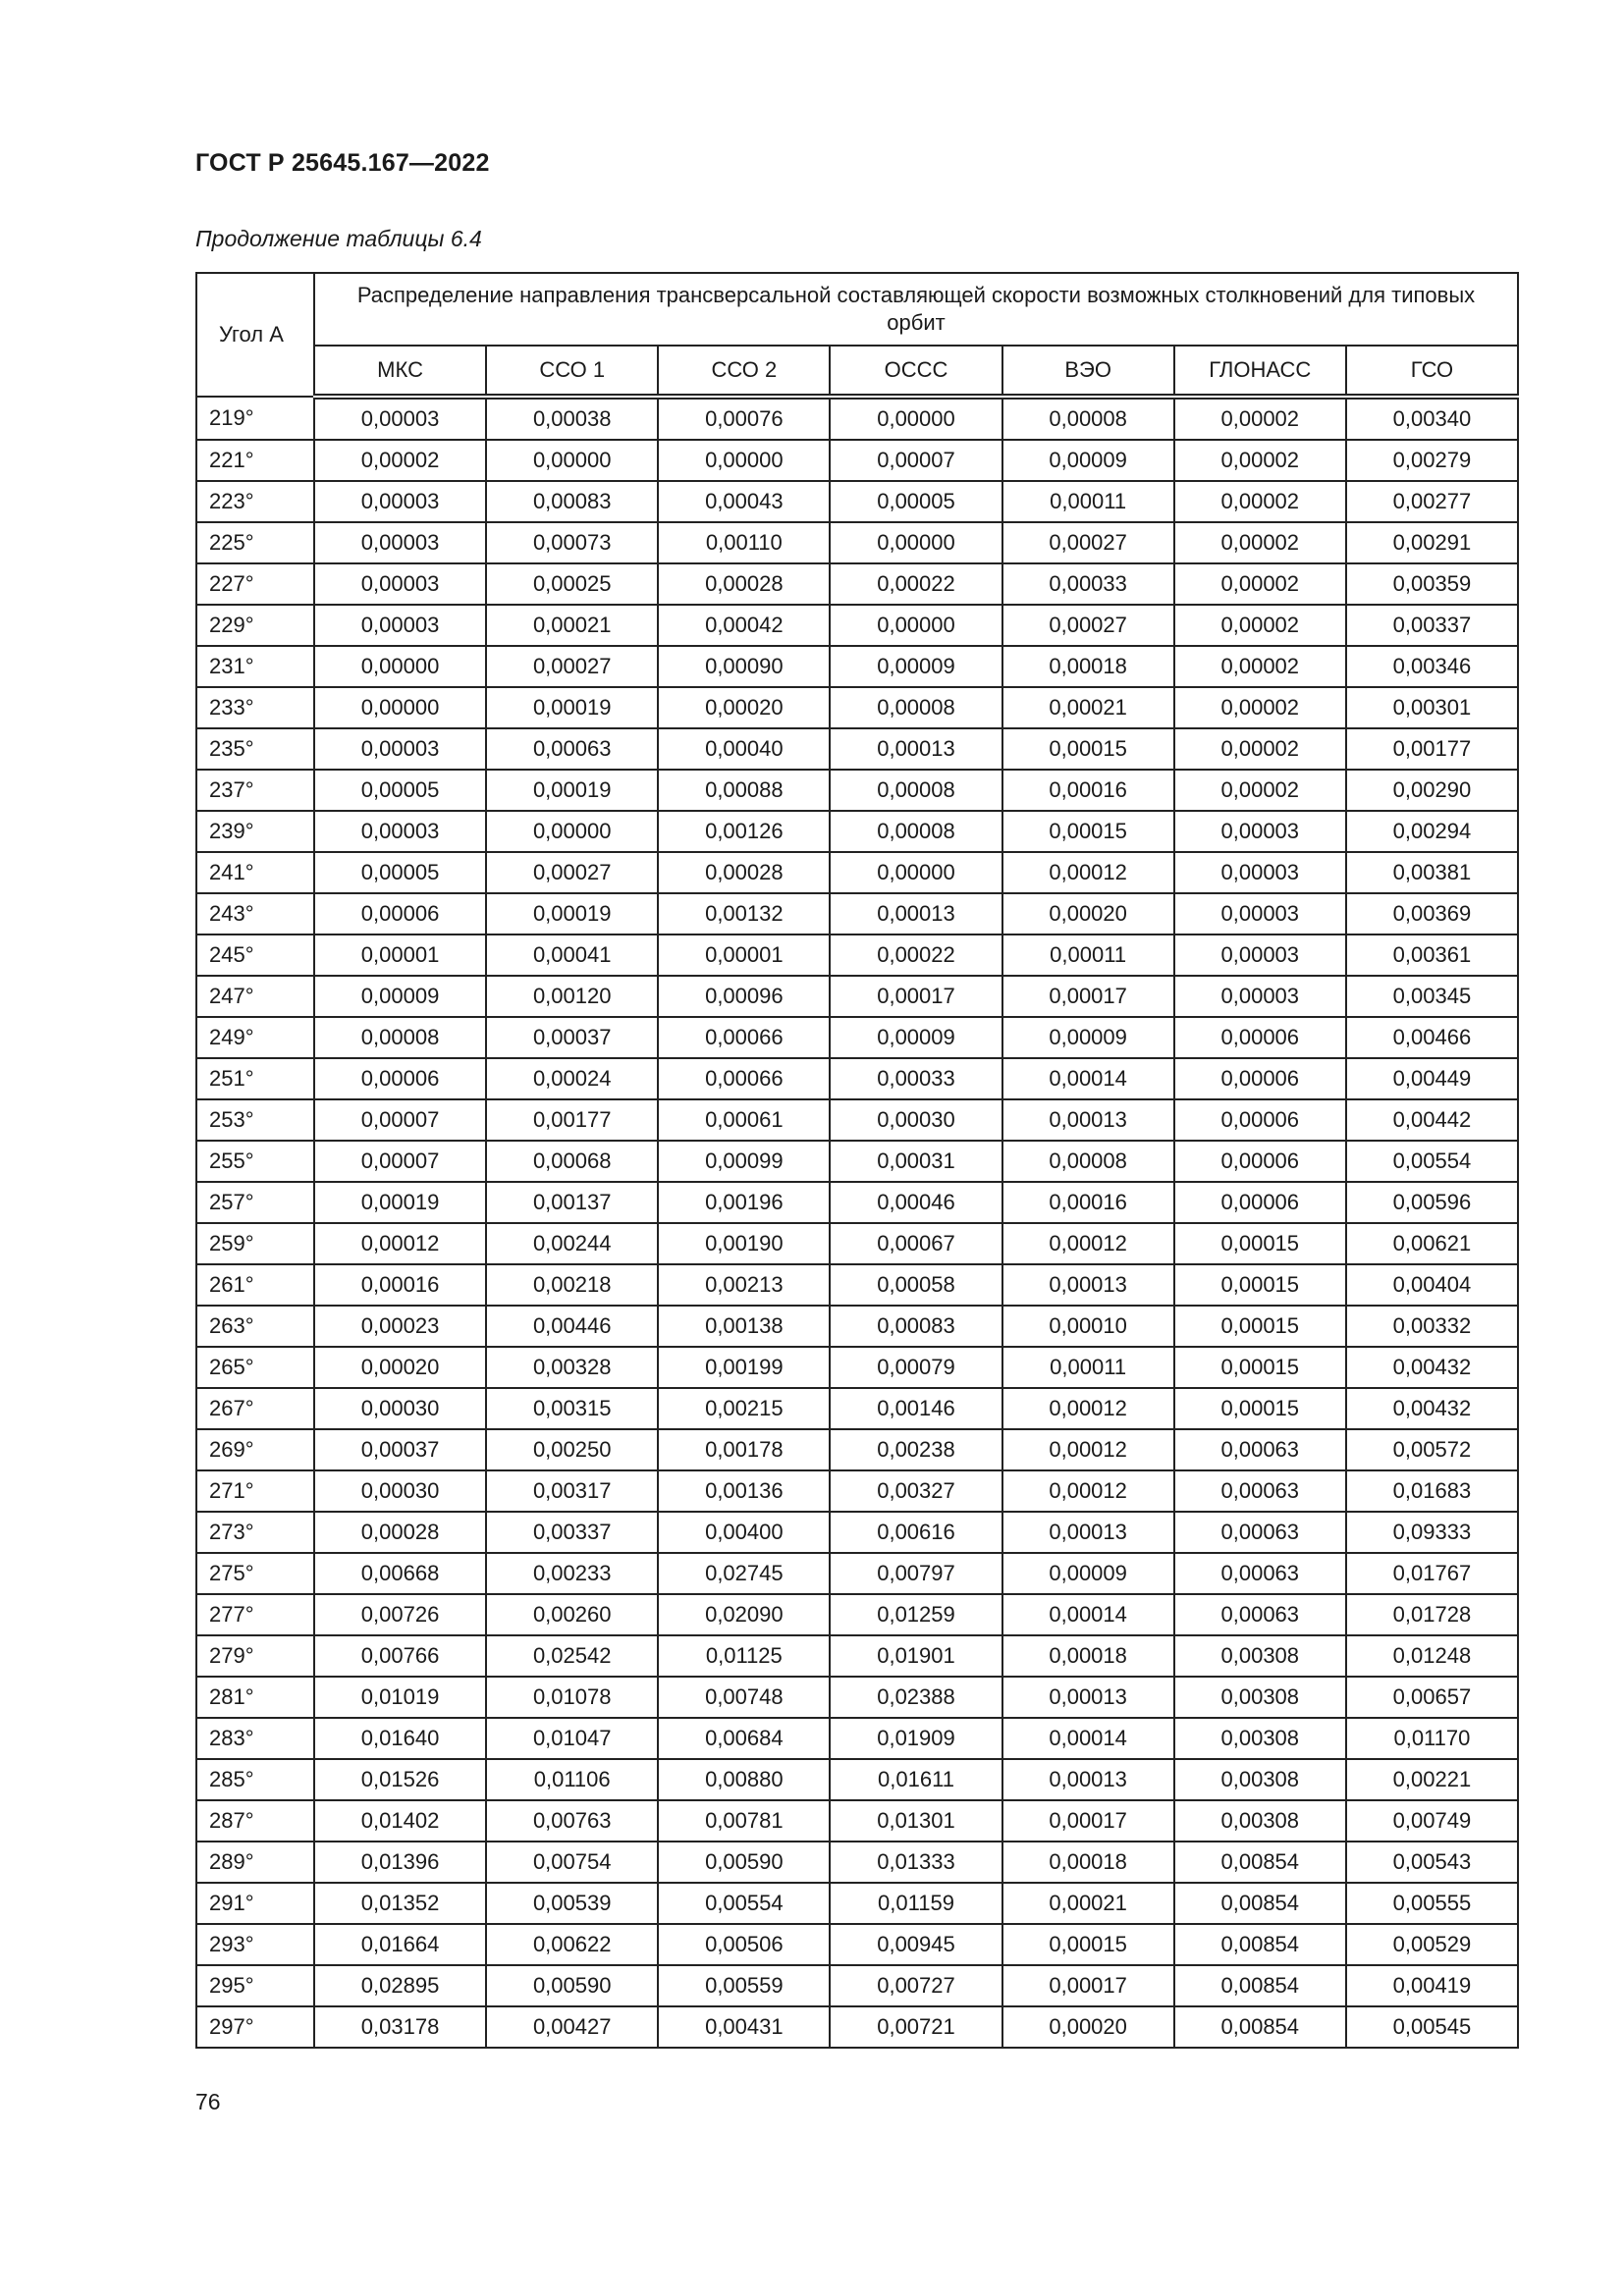 The width and height of the screenshot is (1624, 2296). What do you see at coordinates (1432, 1944) in the screenshot?
I see `value-cell: 0,00529` at bounding box center [1432, 1944].